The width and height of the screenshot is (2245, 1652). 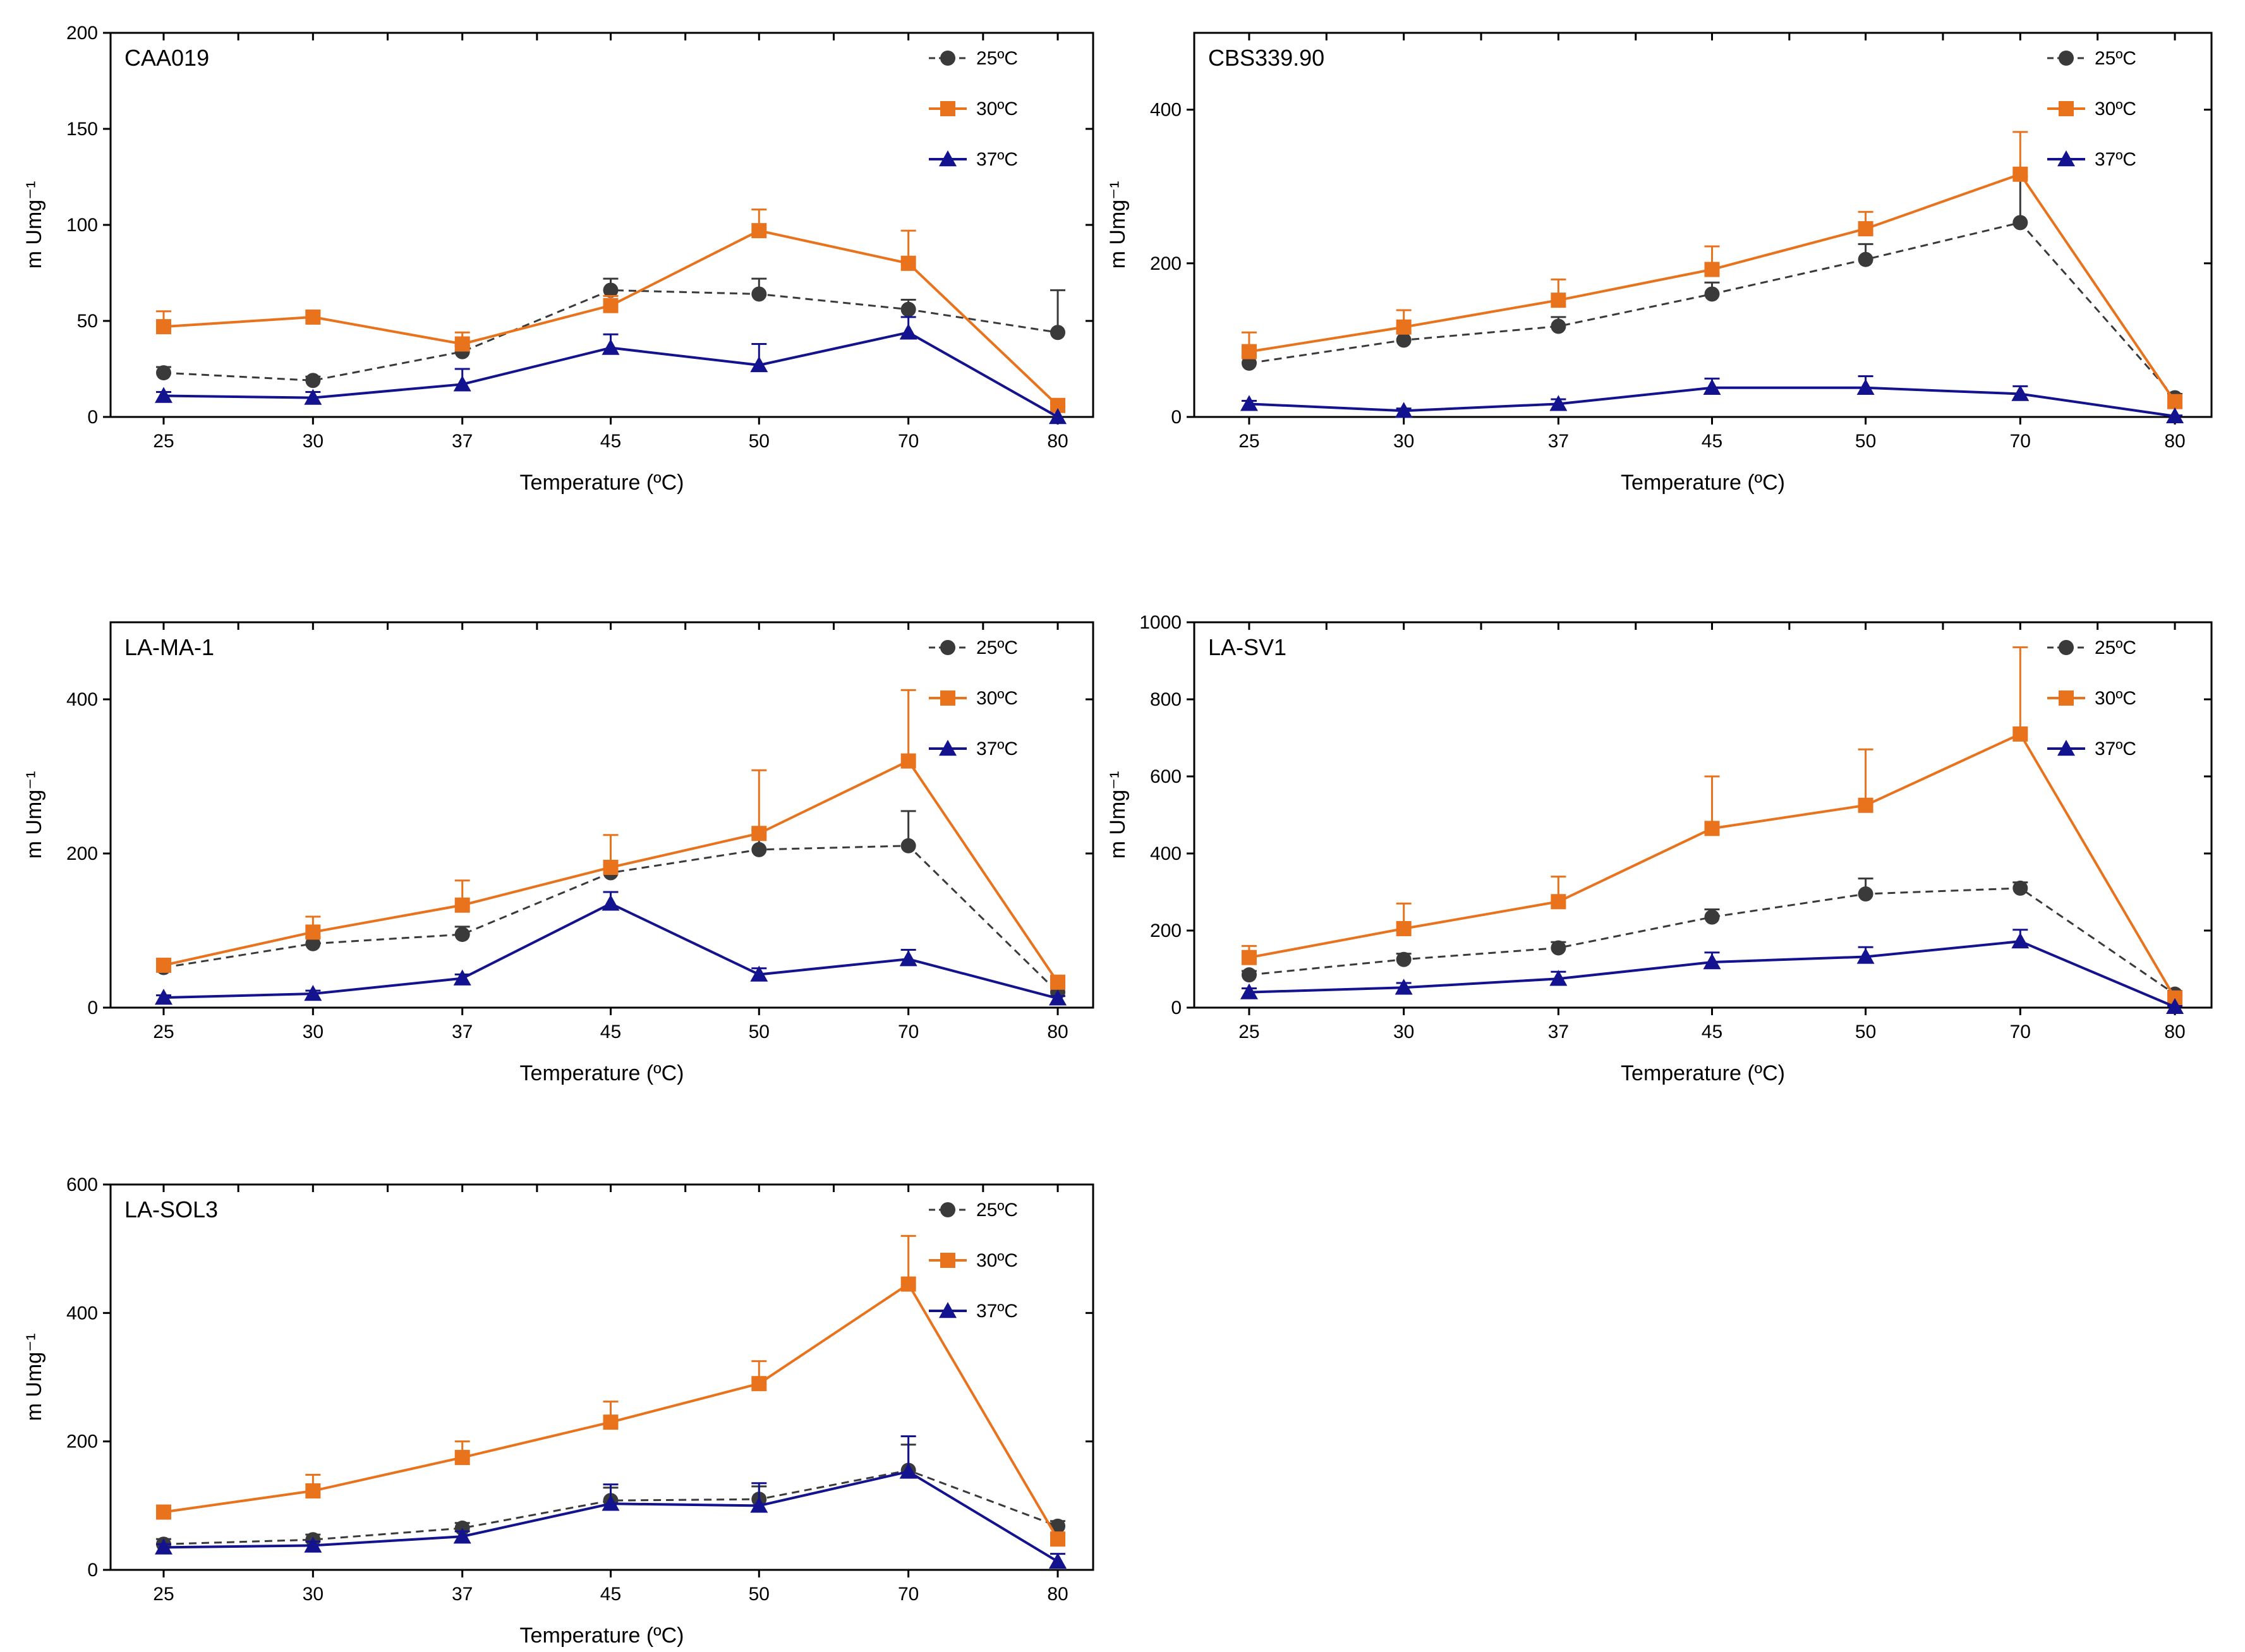 I want to click on plot-frame, so click(x=601, y=815).